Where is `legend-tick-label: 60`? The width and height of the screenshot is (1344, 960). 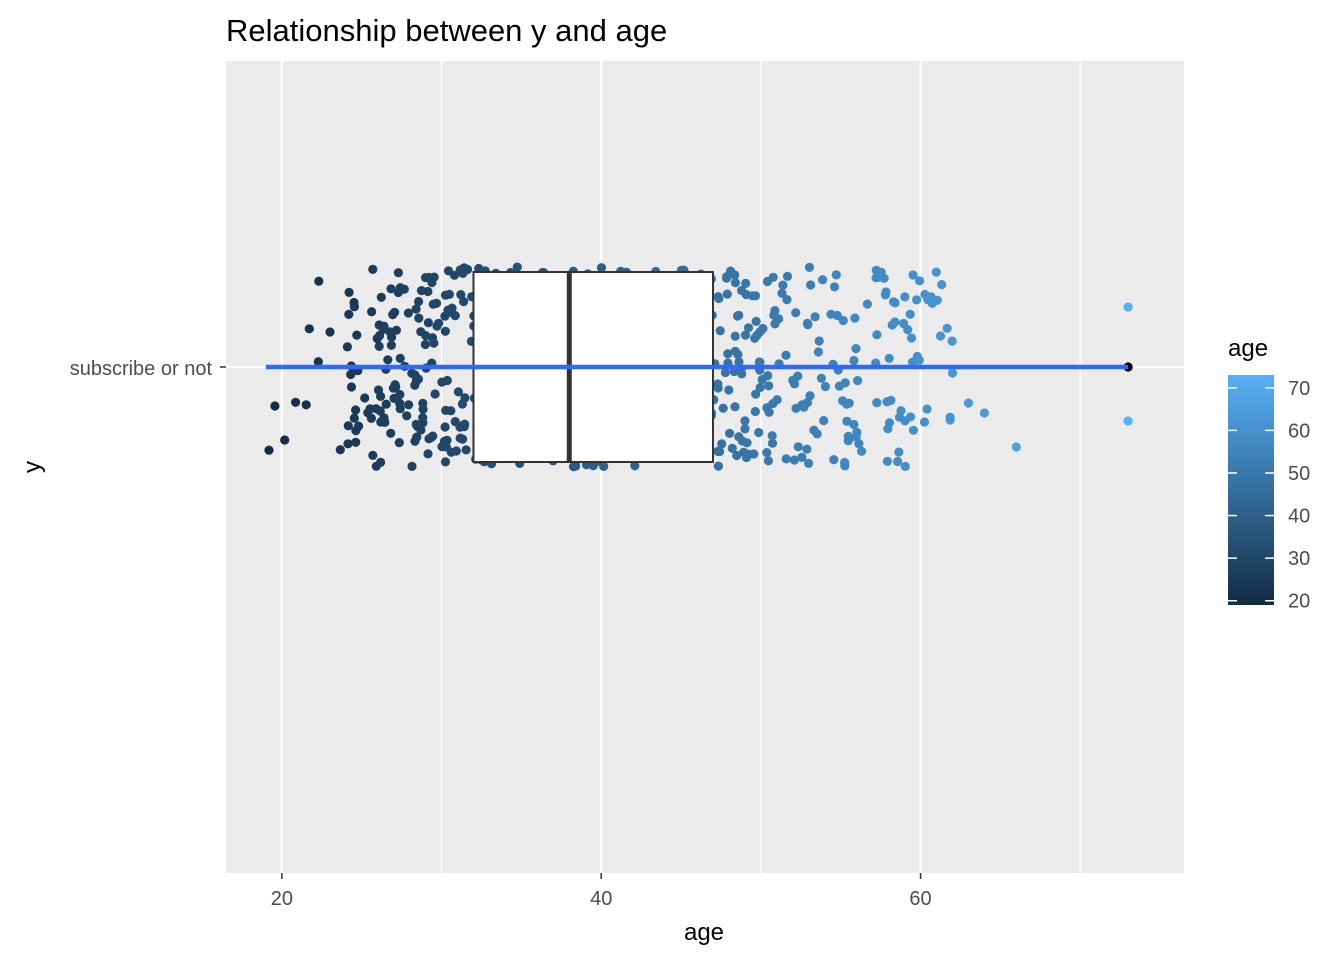
legend-tick-label: 60 is located at coordinates (1299, 431).